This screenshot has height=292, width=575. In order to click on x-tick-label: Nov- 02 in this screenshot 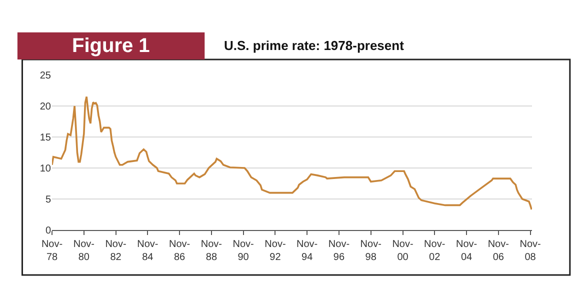, I will do `click(435, 251)`.